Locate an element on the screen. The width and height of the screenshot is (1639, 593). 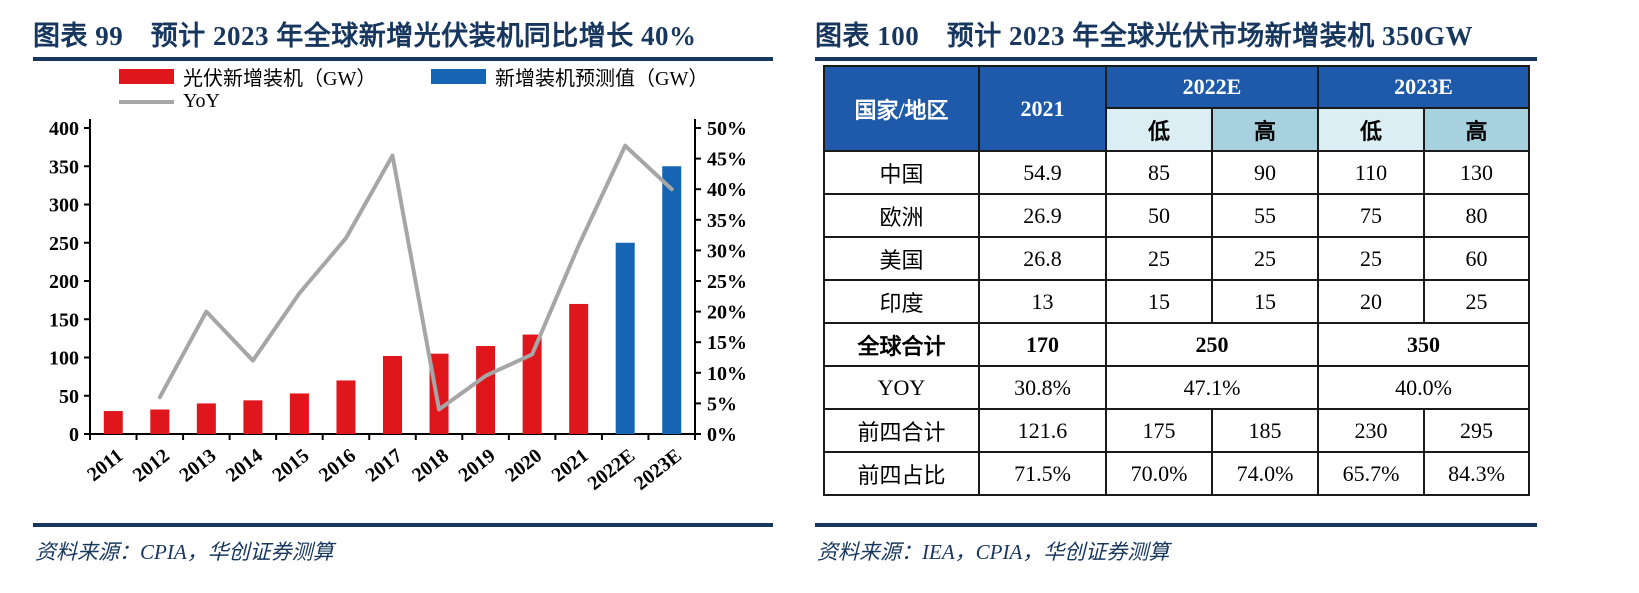
y-left-tick-label: 250 is located at coordinates (64, 244).